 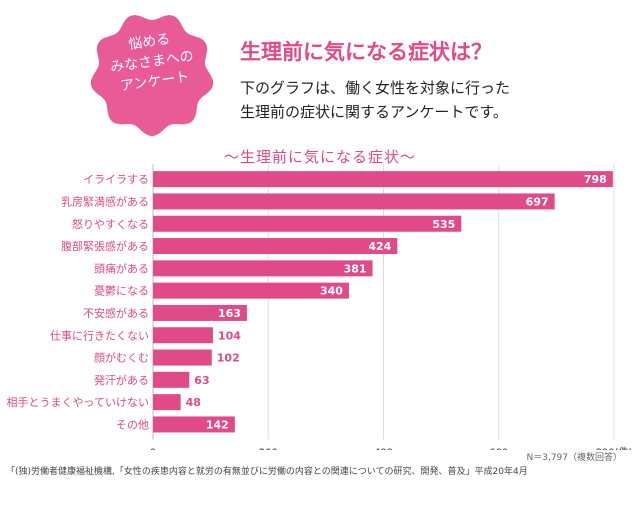 I want to click on category-label: 頭痛がある, so click(x=121, y=268).